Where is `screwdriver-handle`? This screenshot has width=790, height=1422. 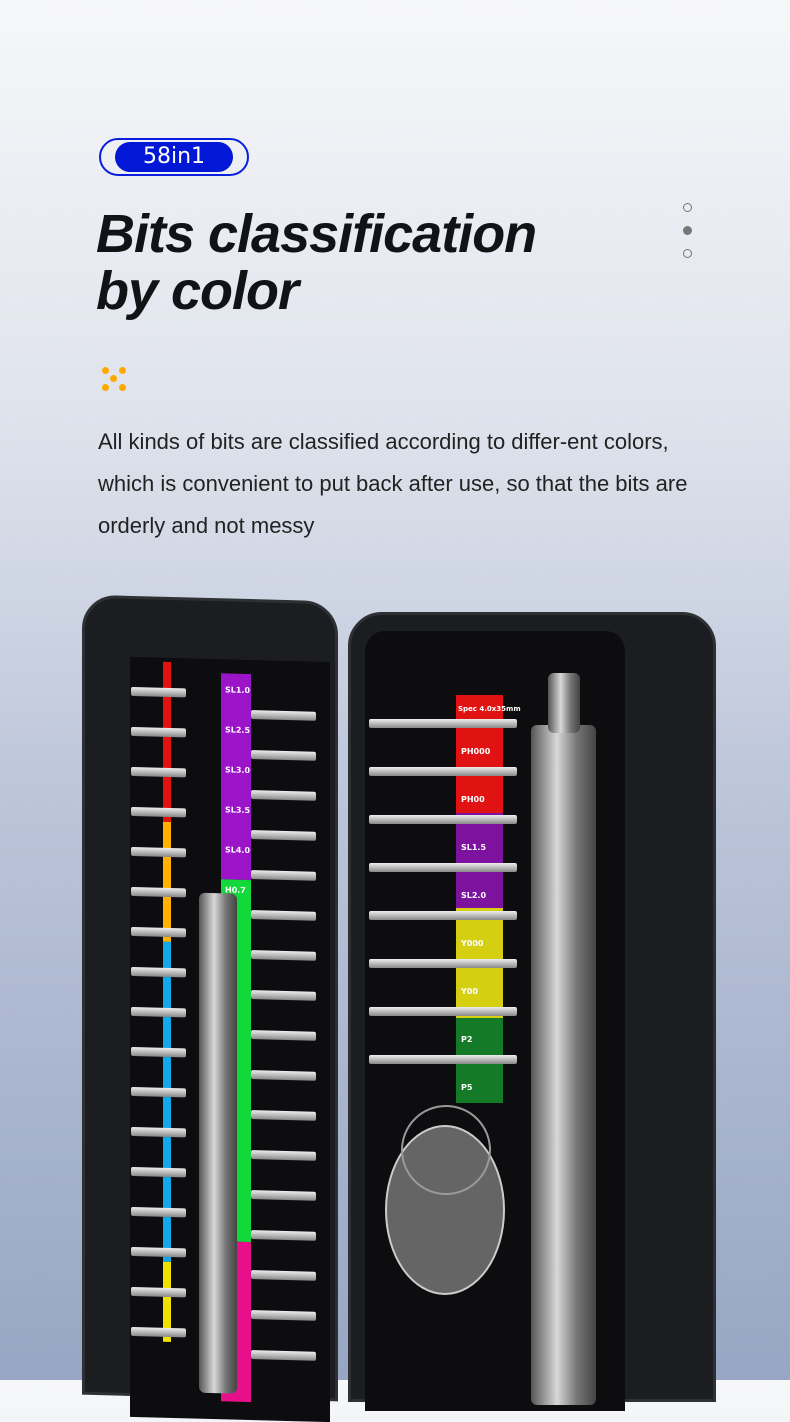
screwdriver-handle is located at coordinates (218, 1143).